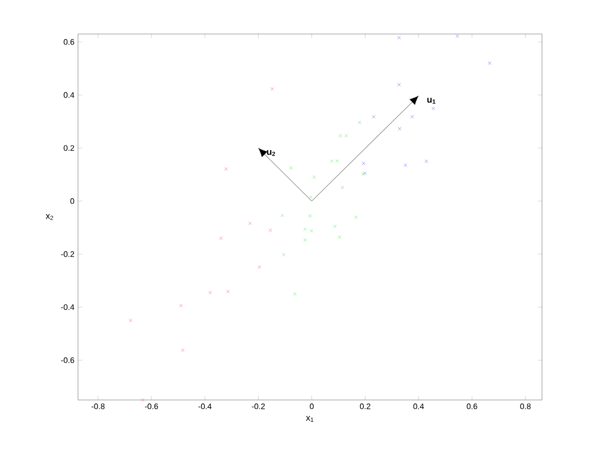  What do you see at coordinates (271, 153) in the screenshot?
I see `annotation: u$_{2}$` at bounding box center [271, 153].